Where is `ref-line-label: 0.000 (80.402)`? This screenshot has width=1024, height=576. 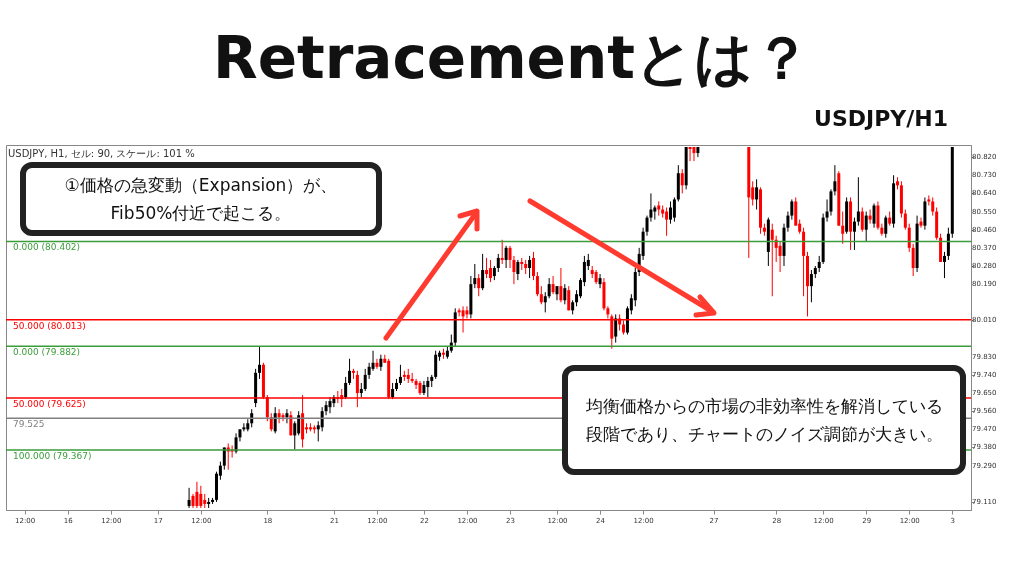
ref-line-label: 0.000 (80.402) is located at coordinates (46, 247).